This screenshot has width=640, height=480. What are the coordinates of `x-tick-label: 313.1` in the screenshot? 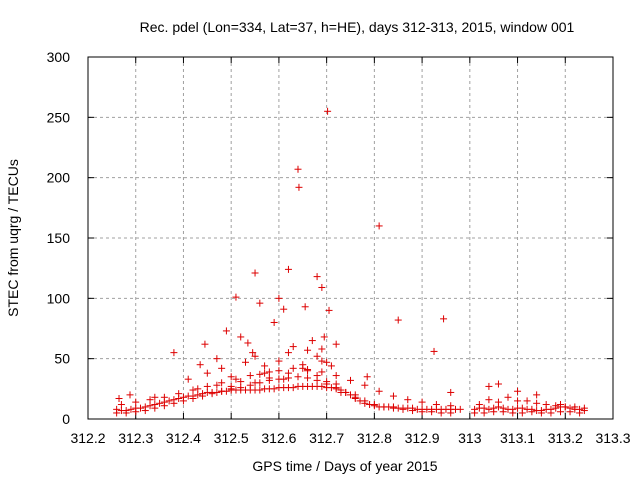 It's located at (517, 438).